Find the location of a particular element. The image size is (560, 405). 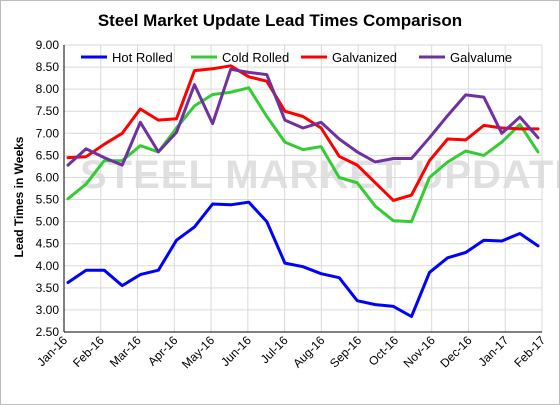

legend-label-hot-rolled: Hot Rolled is located at coordinates (142, 57).